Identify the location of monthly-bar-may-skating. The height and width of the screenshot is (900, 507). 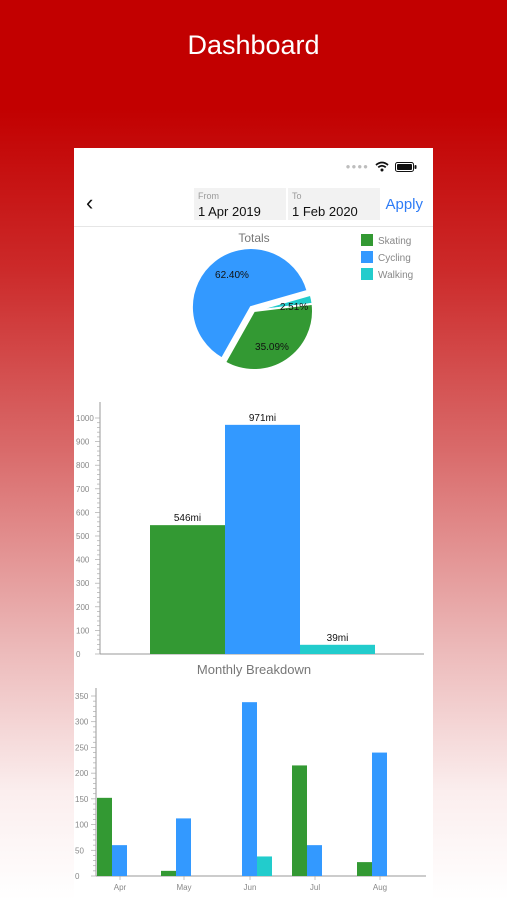
(168, 873).